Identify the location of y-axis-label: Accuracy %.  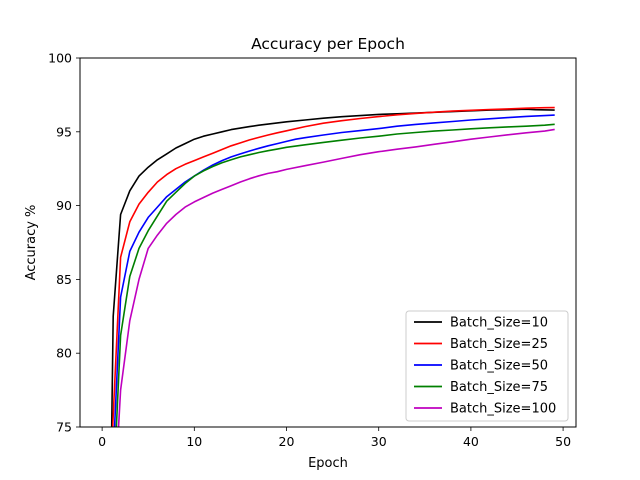
(31, 243).